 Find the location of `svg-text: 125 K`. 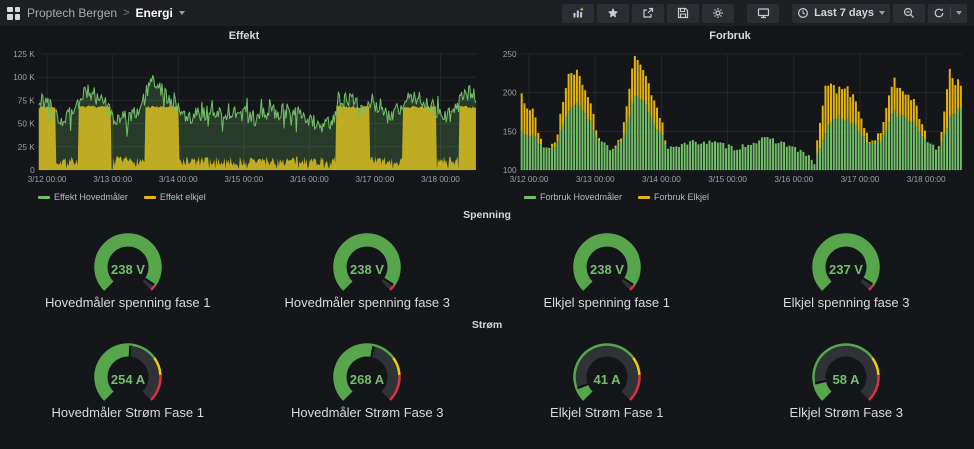

svg-text: 125 K is located at coordinates (24, 54).